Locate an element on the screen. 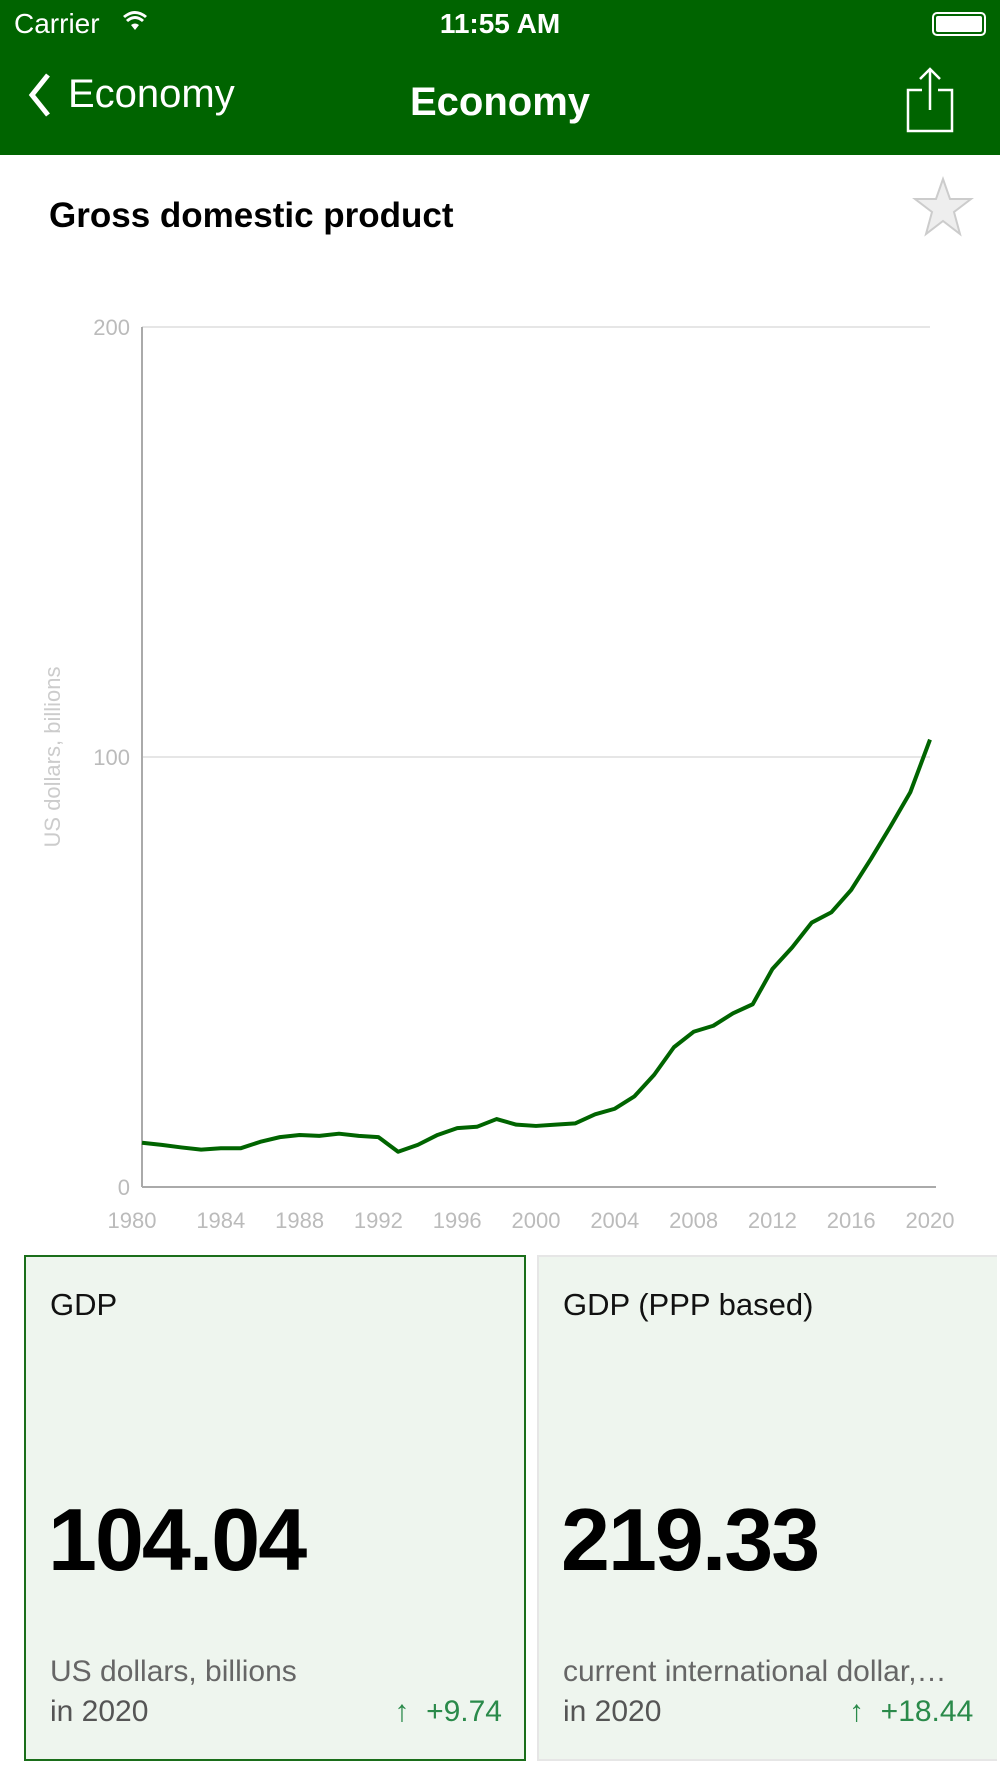 The width and height of the screenshot is (1000, 1778). page-title: Gross domestic product is located at coordinates (251, 215).